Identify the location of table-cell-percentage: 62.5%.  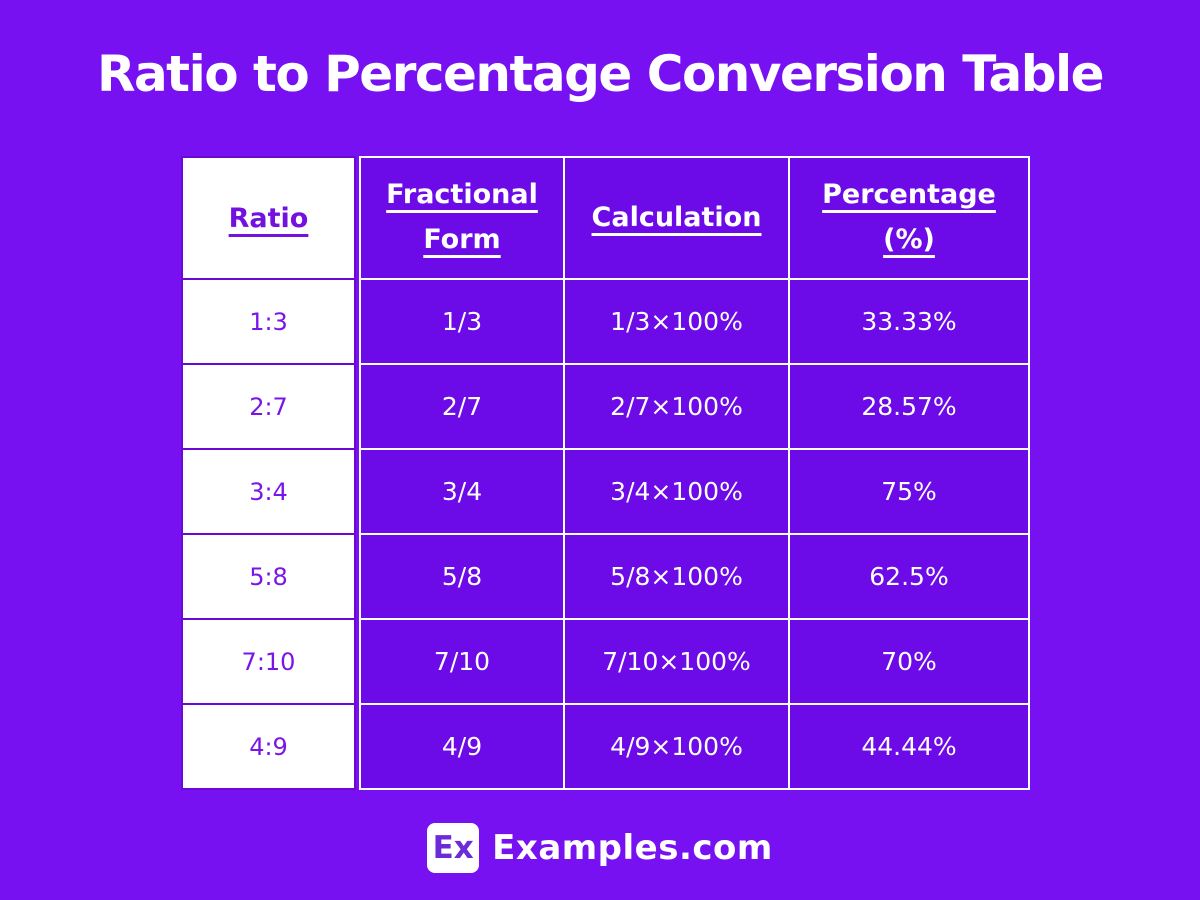
(909, 576).